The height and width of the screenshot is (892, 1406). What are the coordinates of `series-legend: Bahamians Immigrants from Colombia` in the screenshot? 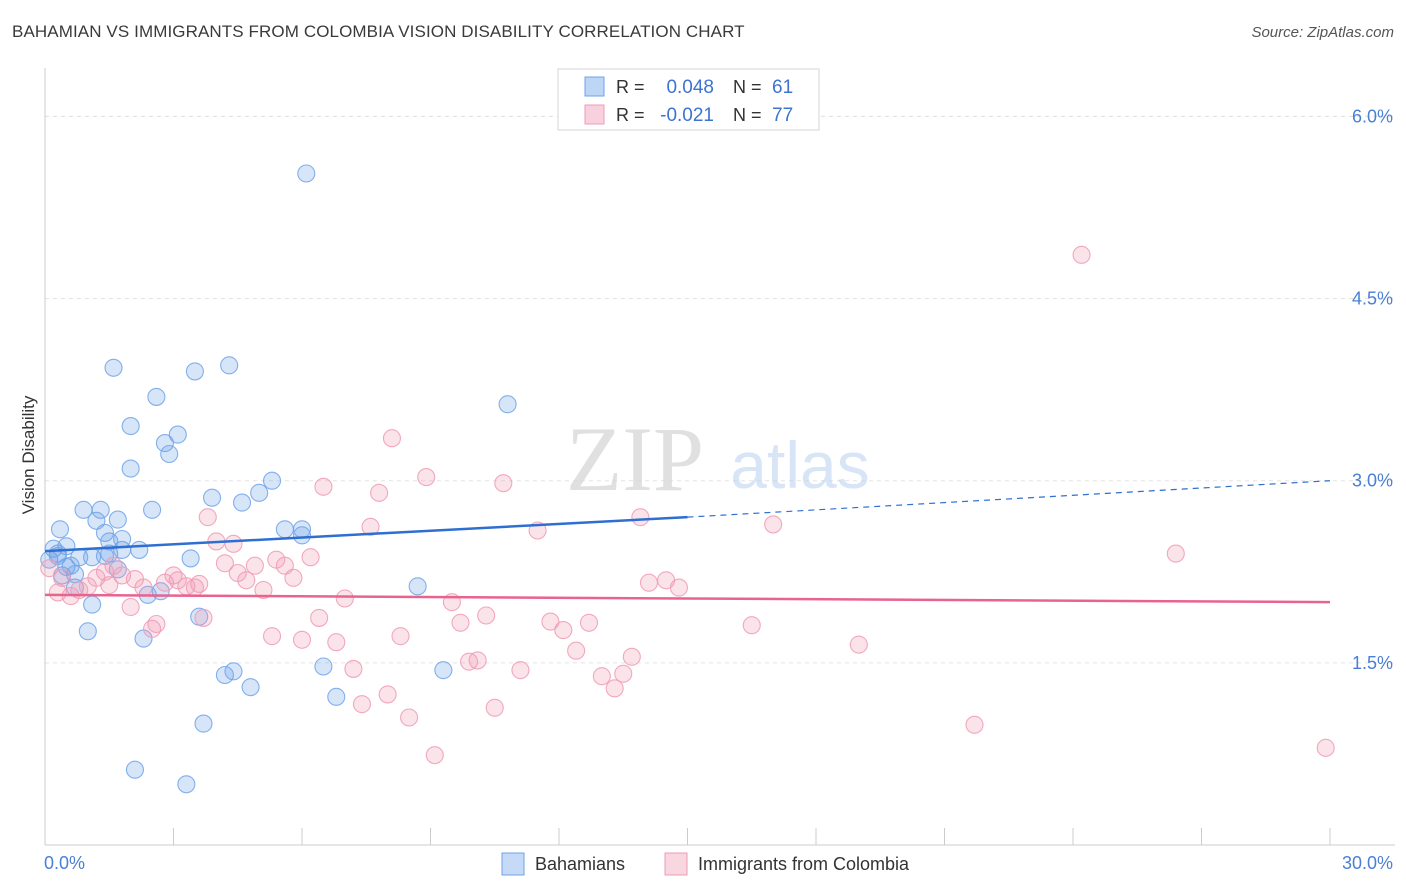 It's located at (705, 864).